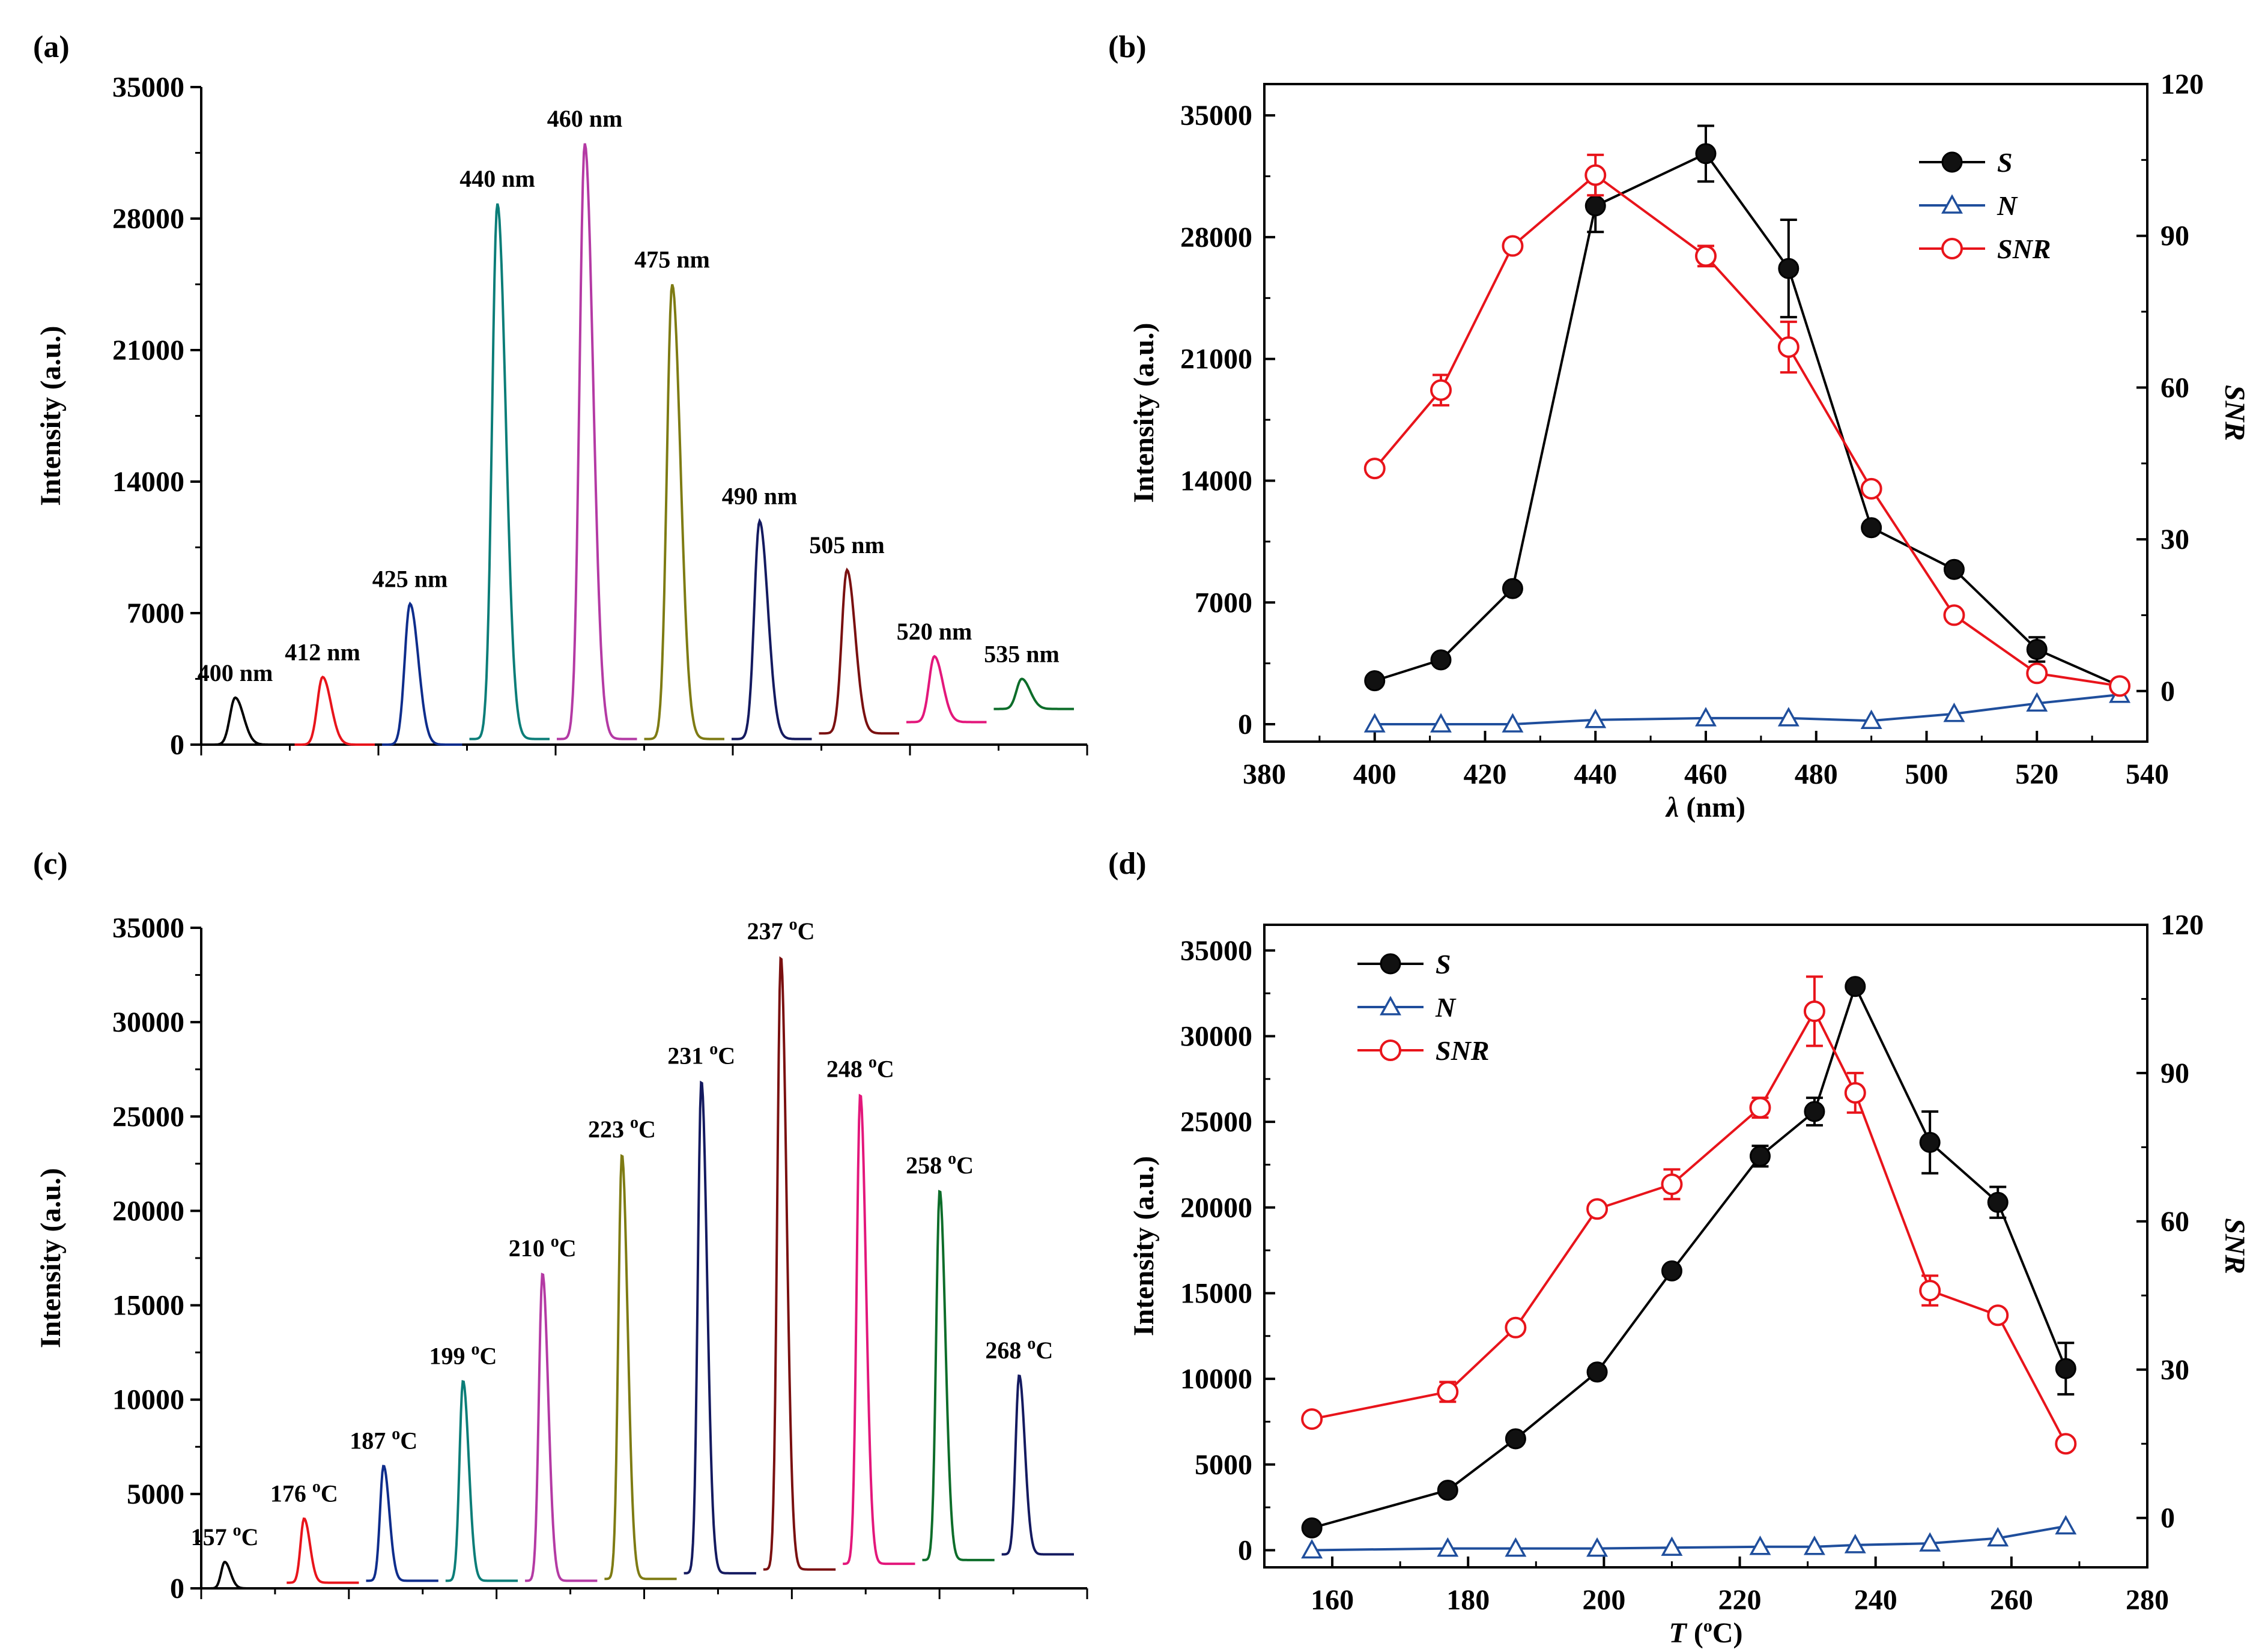 The image size is (2259, 1652). I want to click on legend-marker-n, so click(1952, 204).